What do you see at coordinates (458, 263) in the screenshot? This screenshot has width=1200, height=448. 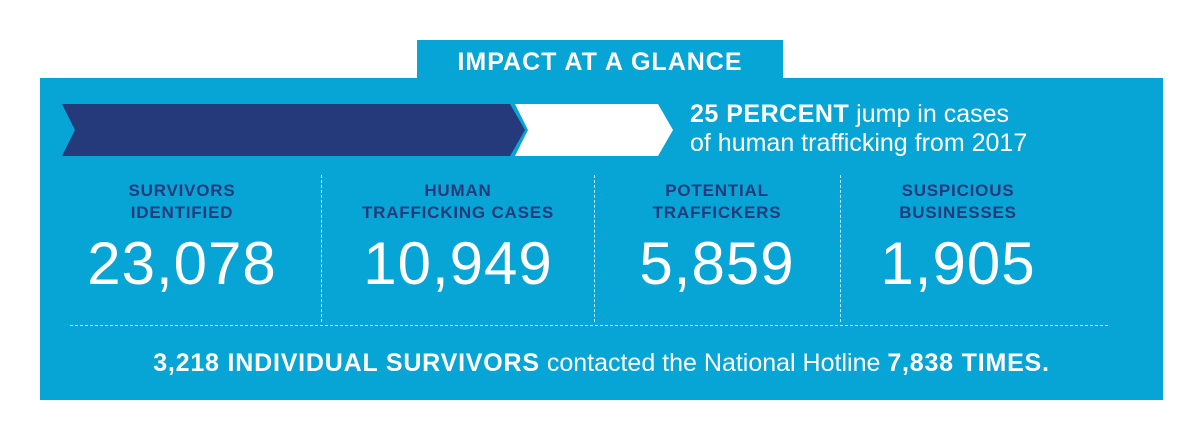 I see `stat-value: 10,949` at bounding box center [458, 263].